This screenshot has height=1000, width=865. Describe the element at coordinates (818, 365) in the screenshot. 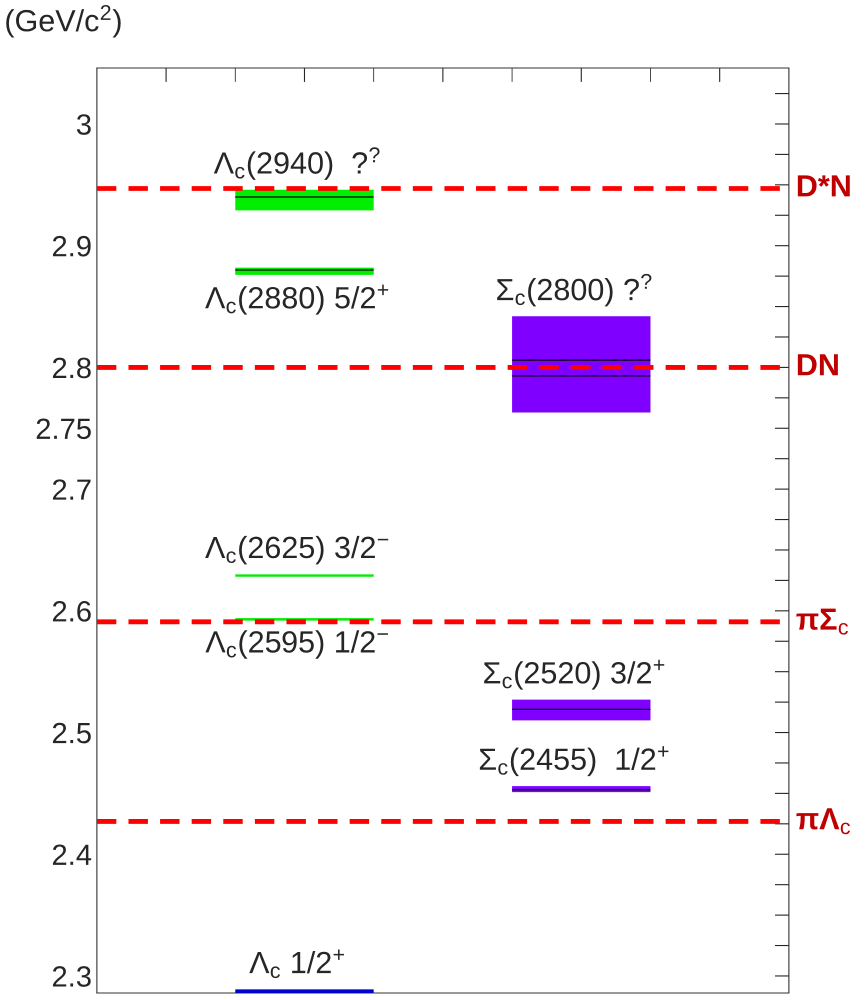

I see `ref-line-label: DN` at that location.